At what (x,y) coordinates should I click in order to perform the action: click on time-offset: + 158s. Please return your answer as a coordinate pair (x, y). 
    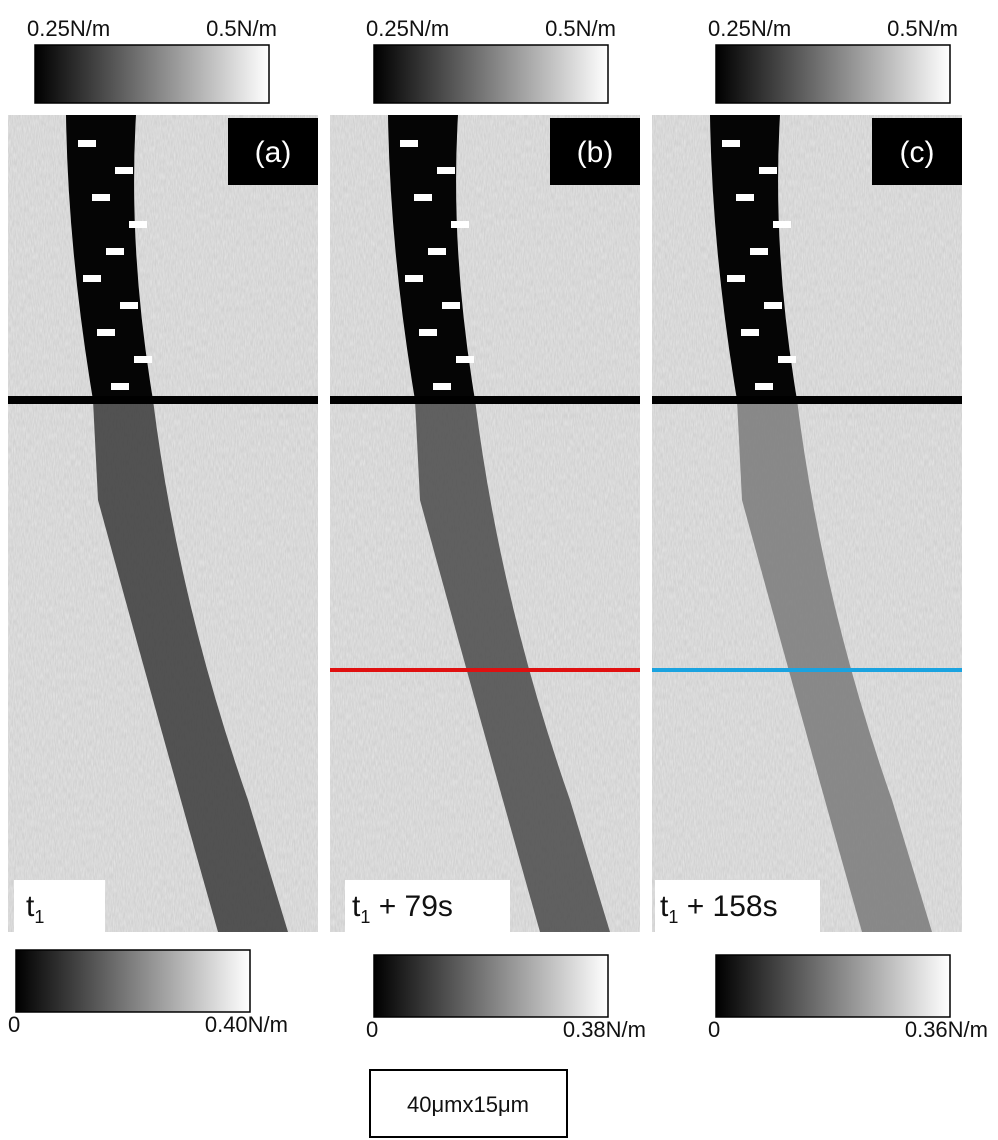
    Looking at the image, I should click on (727, 906).